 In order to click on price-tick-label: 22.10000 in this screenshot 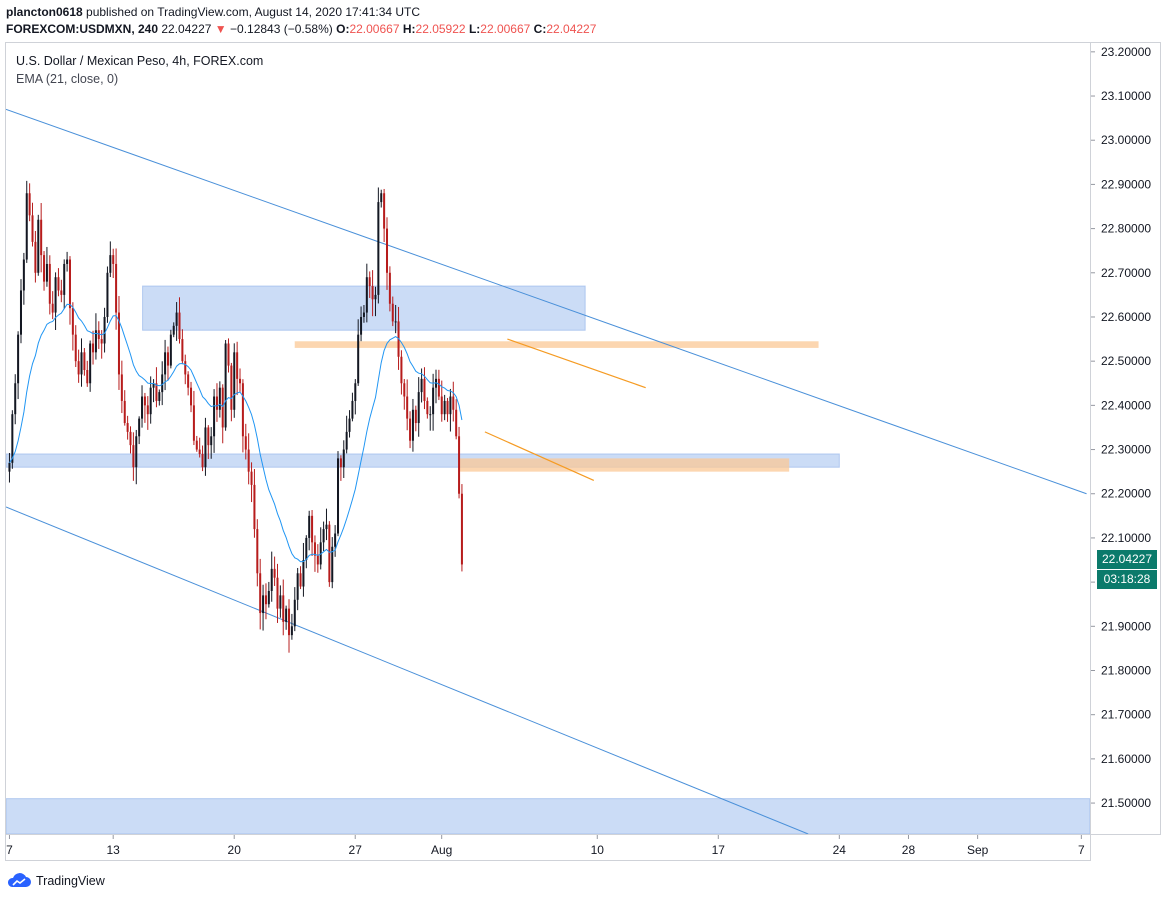, I will do `click(1126, 538)`.